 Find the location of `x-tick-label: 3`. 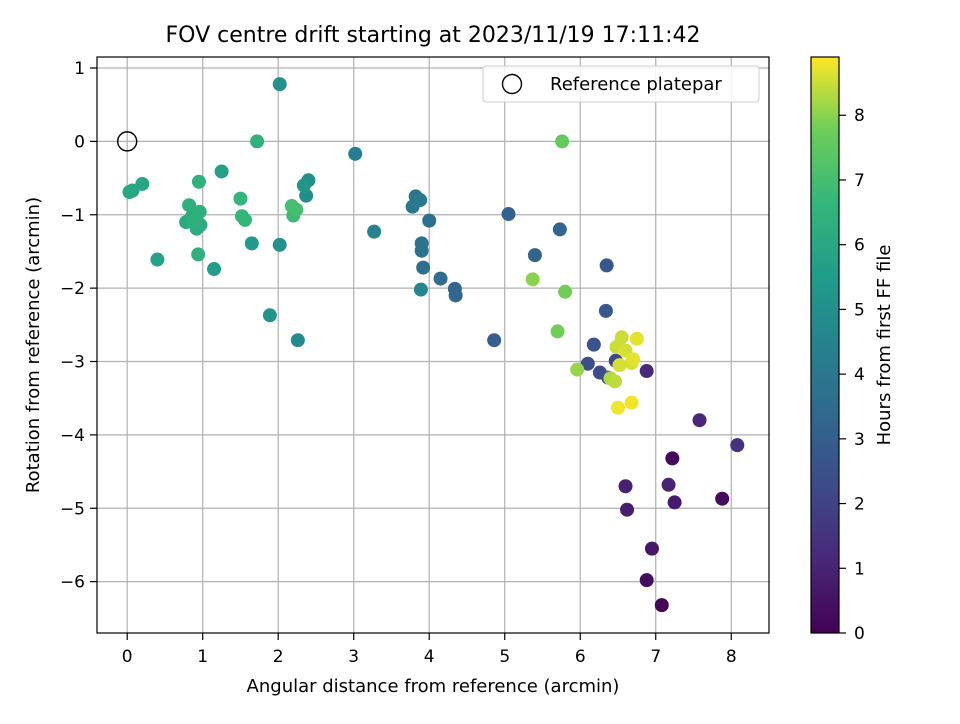

x-tick-label: 3 is located at coordinates (353, 657).